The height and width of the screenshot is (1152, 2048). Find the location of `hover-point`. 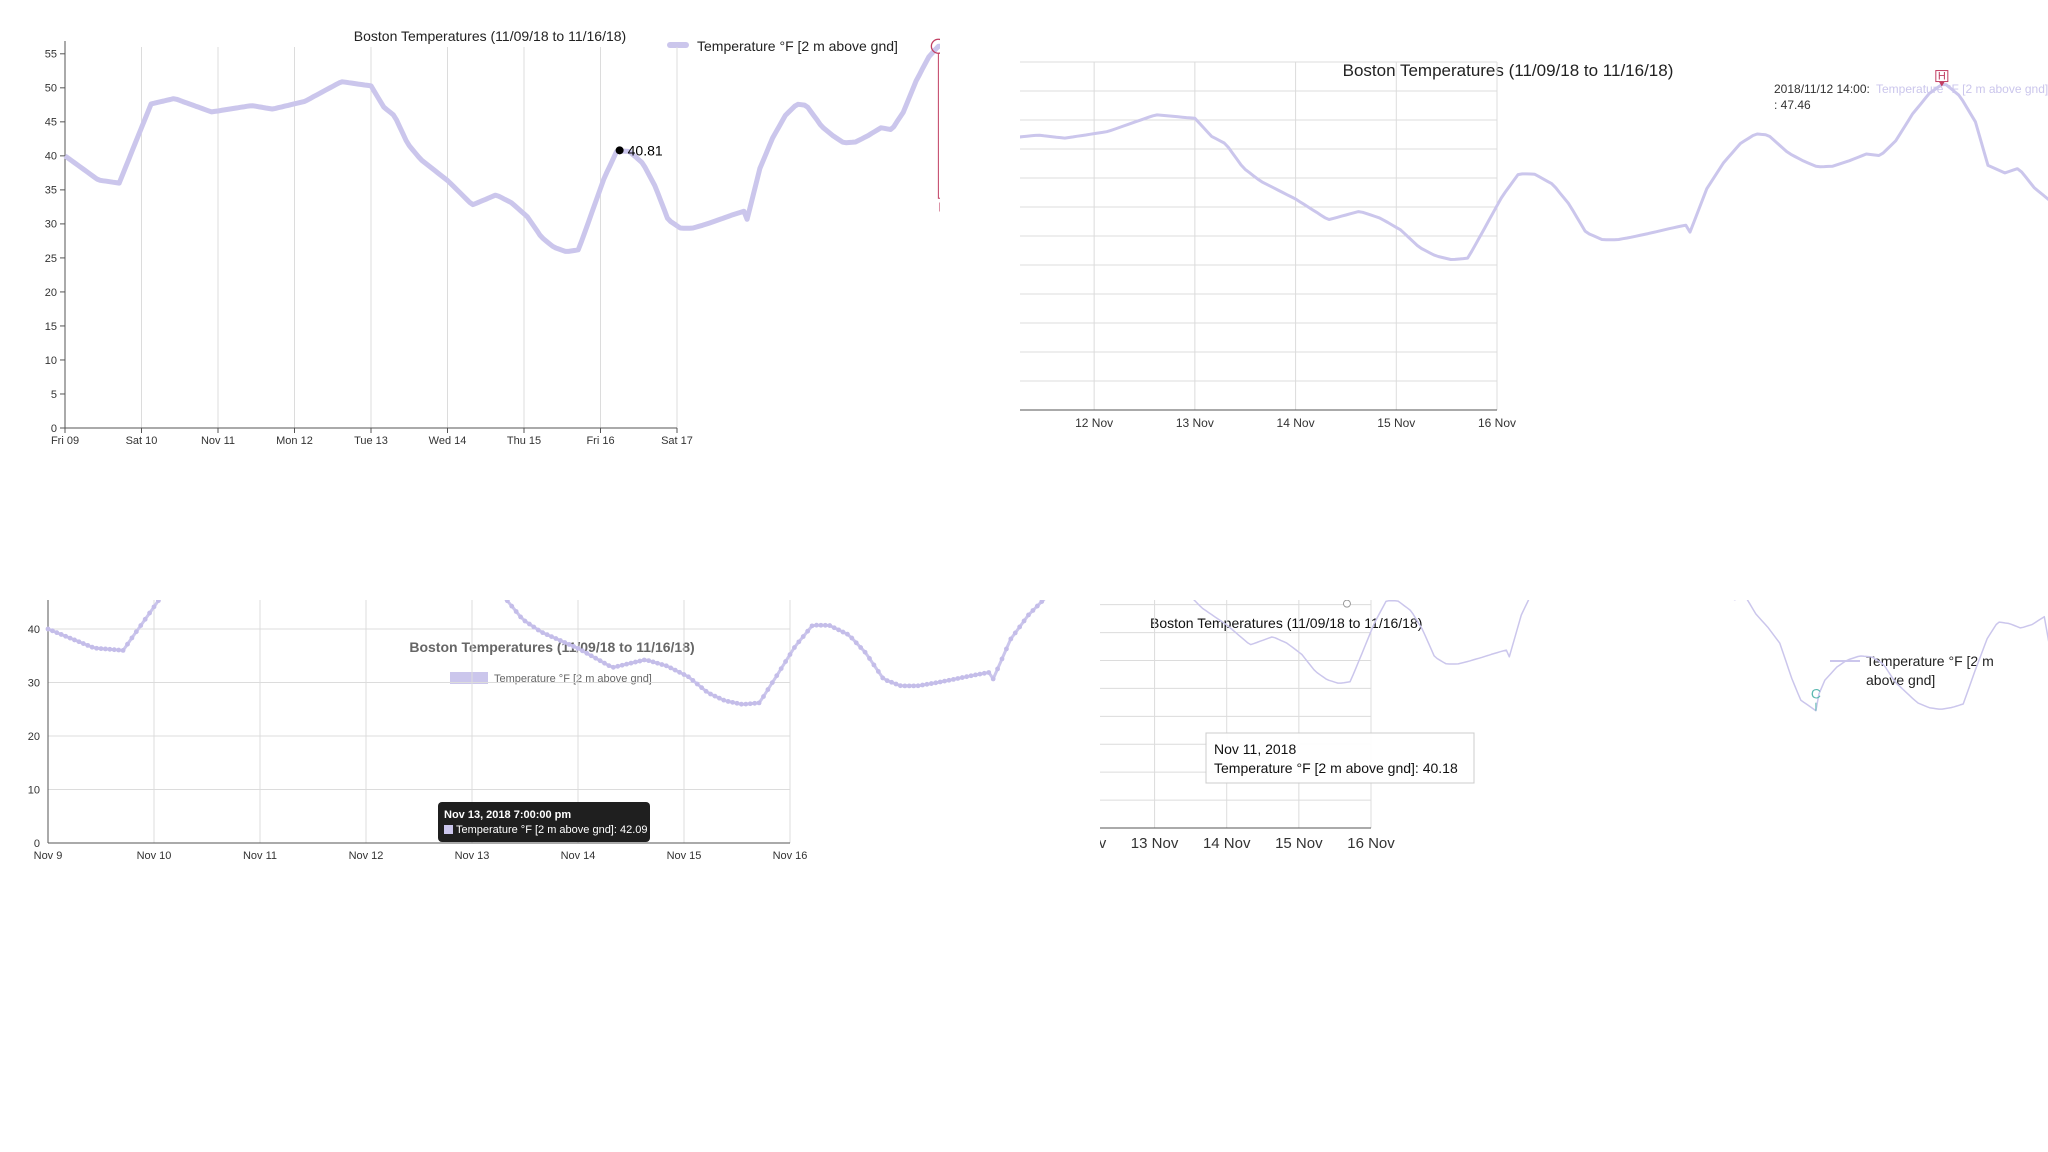

hover-point is located at coordinates (1346, 604).